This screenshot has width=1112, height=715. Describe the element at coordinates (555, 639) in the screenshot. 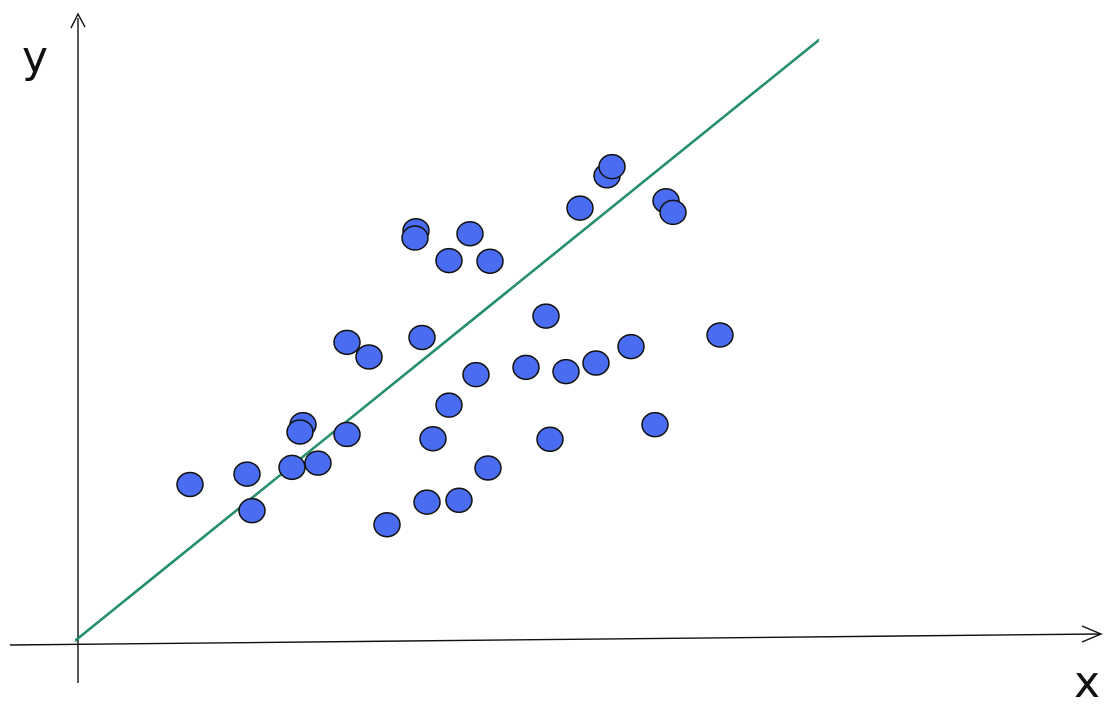

I see `x-axis-line` at that location.